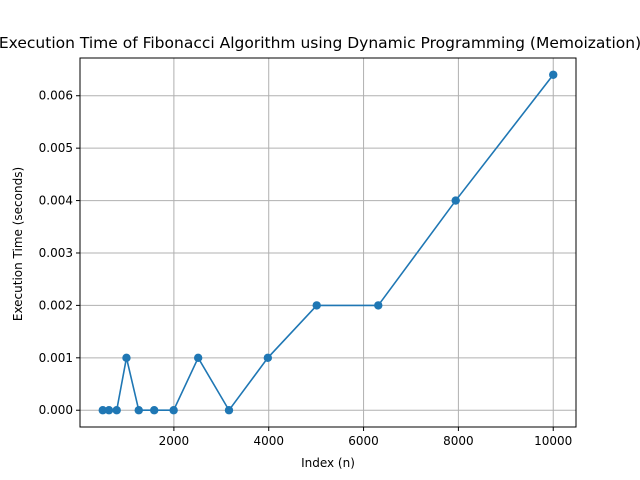 The width and height of the screenshot is (640, 480). Describe the element at coordinates (328, 463) in the screenshot. I see `x-axis-label: Index (n)` at that location.